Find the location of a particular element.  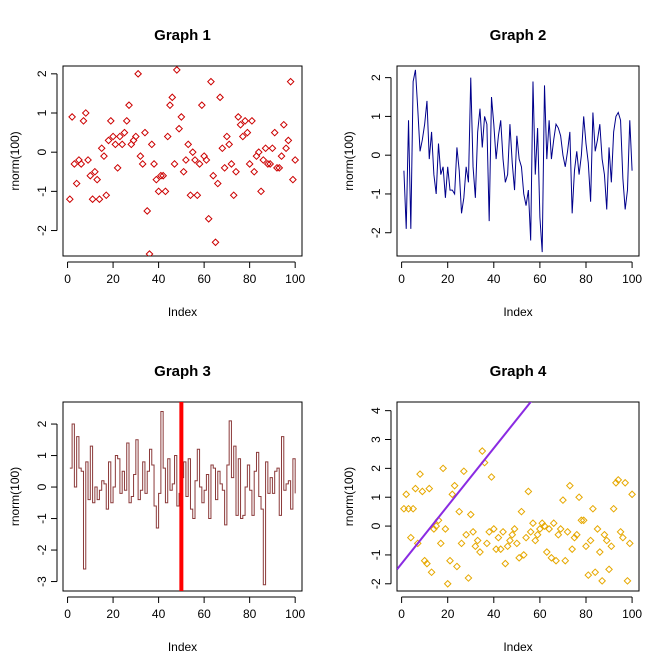

x-tick-label: 100 is located at coordinates (632, 279).